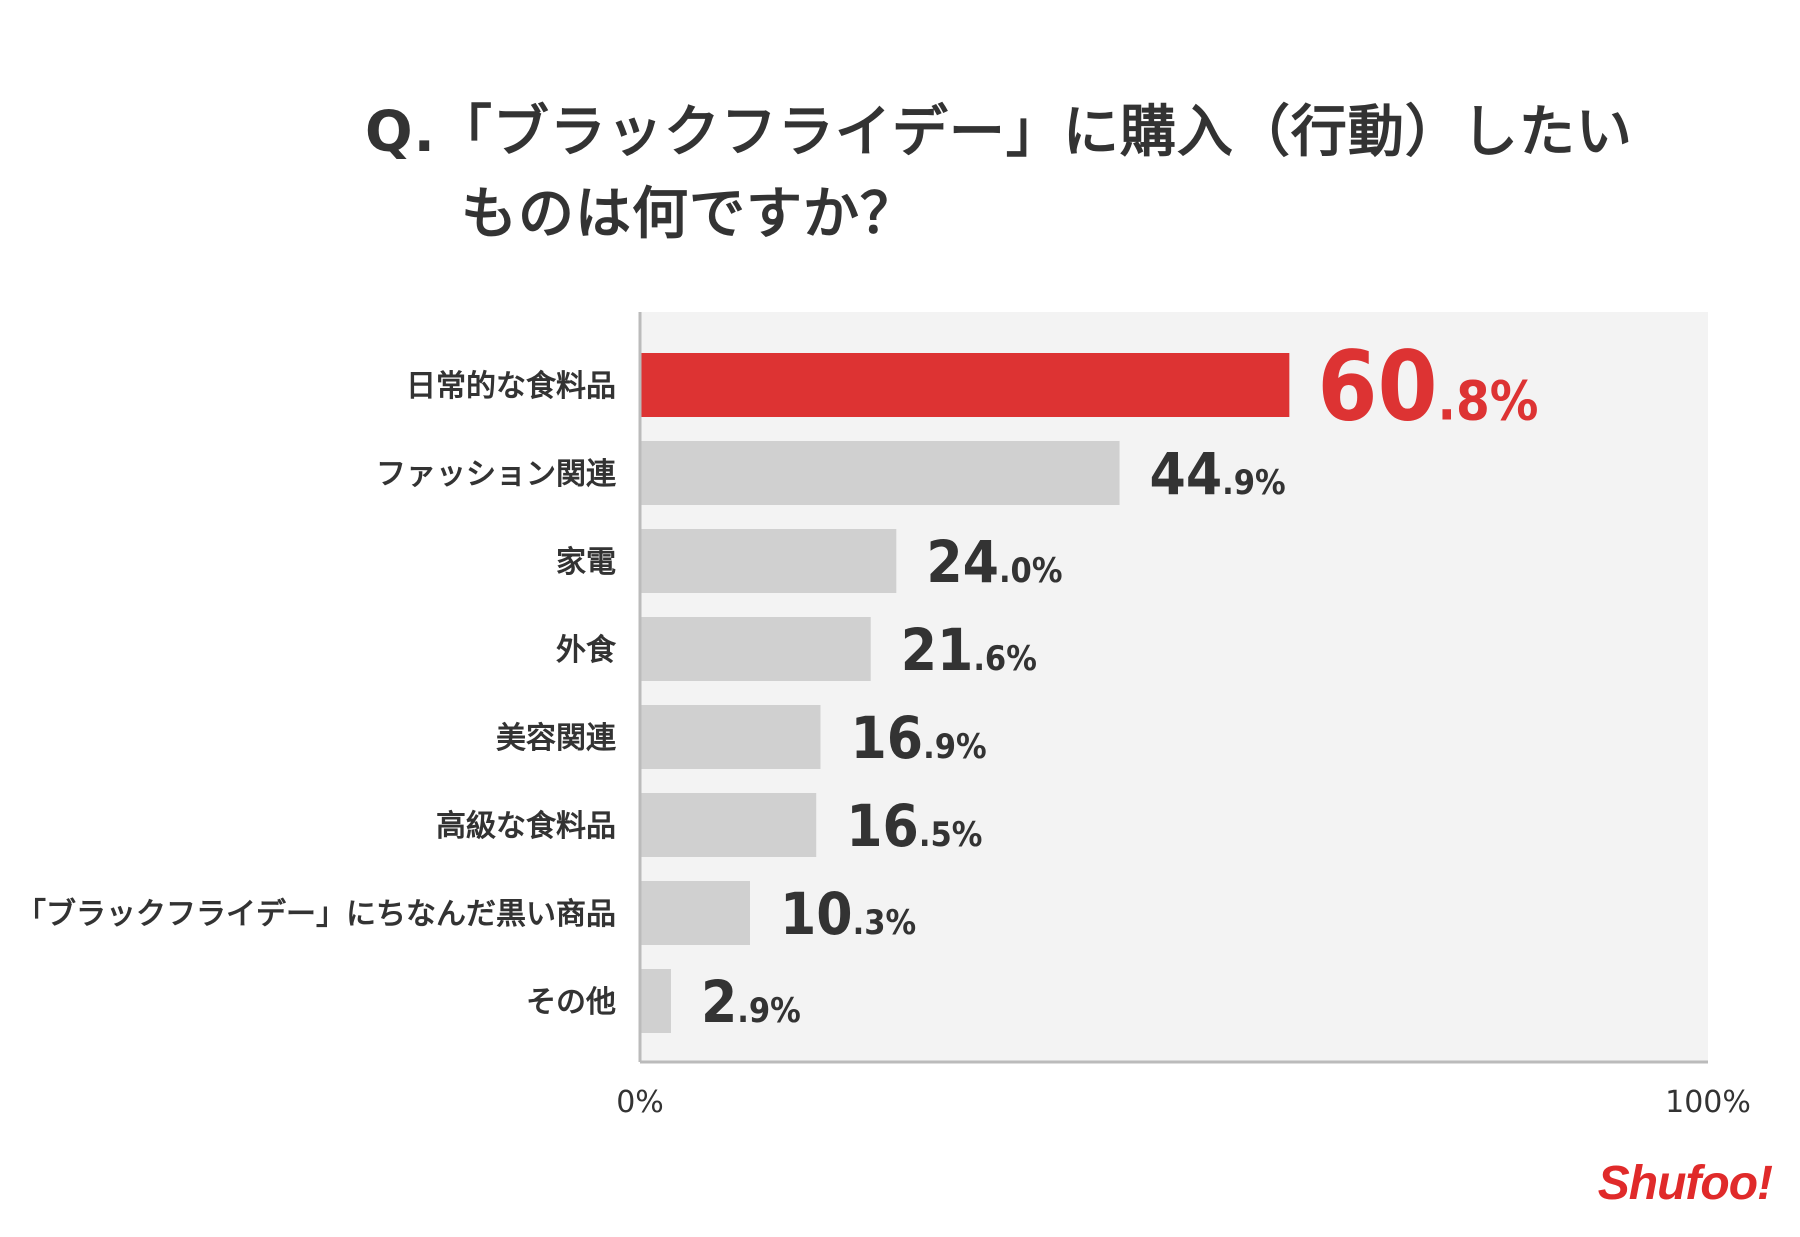 Image resolution: width=1800 pixels, height=1237 pixels. Describe the element at coordinates (1031, 571) in the screenshot. I see `value-label-decimal: .0%` at that location.